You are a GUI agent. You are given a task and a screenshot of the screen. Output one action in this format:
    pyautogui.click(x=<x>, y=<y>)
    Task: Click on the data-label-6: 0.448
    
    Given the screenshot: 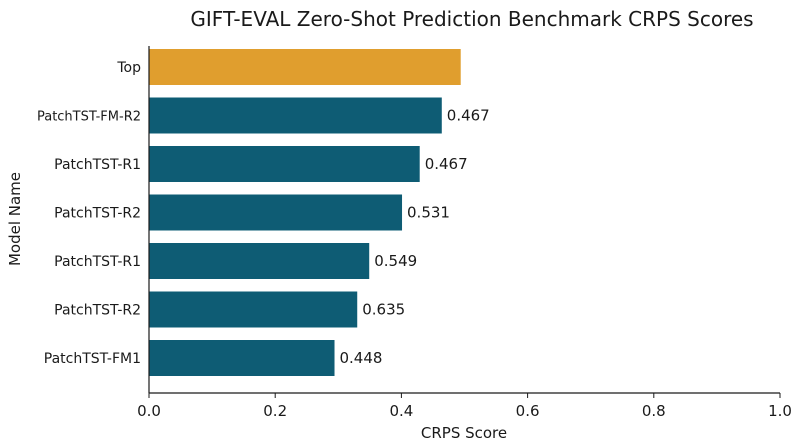 What is the action you would take?
    pyautogui.click(x=361, y=358)
    